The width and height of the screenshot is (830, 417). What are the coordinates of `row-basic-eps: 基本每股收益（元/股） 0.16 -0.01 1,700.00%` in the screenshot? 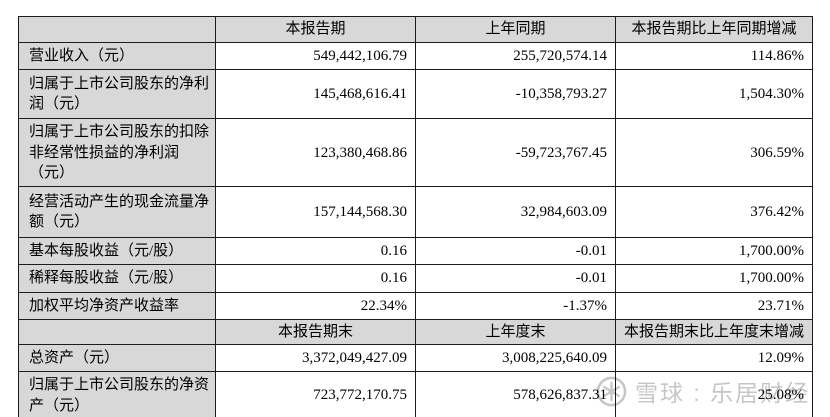 It's located at (415, 251).